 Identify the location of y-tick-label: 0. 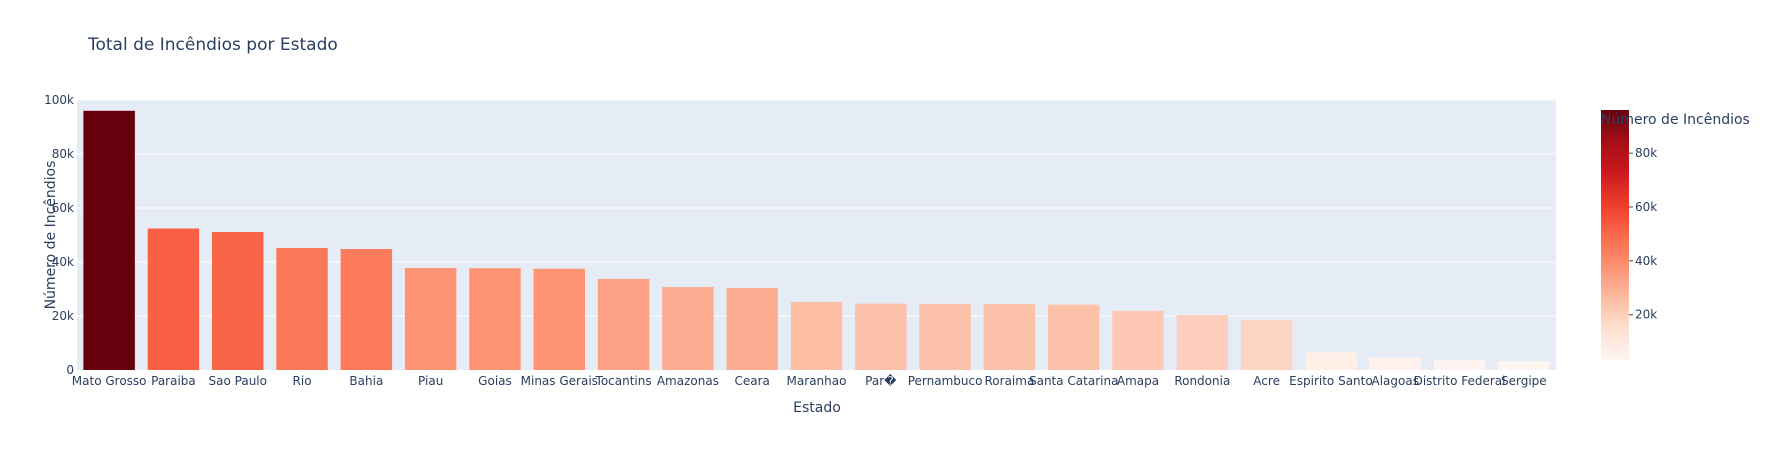
(70, 370).